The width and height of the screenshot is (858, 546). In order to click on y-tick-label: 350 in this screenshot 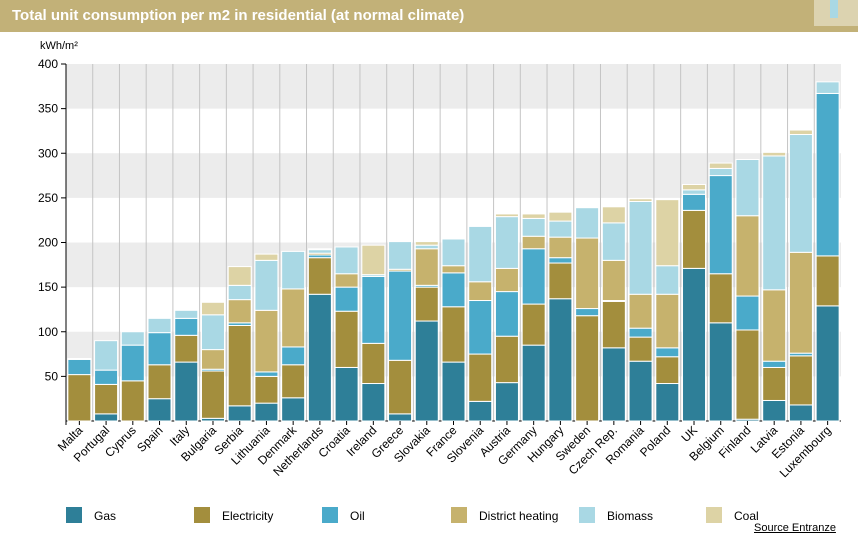, I will do `click(48, 109)`.